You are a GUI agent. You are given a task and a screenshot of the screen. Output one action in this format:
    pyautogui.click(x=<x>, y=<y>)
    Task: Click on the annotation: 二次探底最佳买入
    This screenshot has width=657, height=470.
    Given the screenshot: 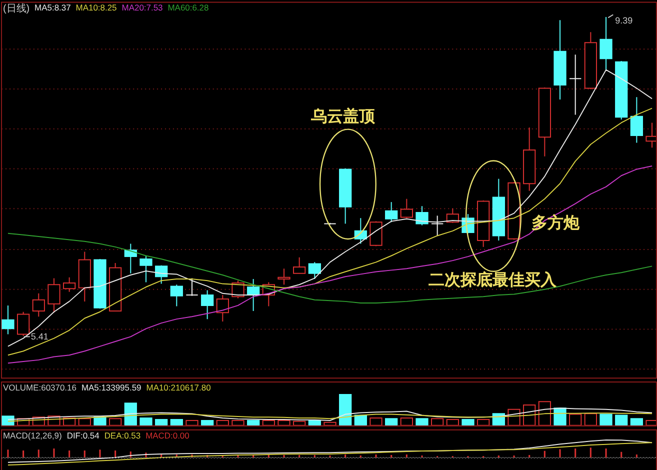 What is the action you would take?
    pyautogui.click(x=493, y=279)
    